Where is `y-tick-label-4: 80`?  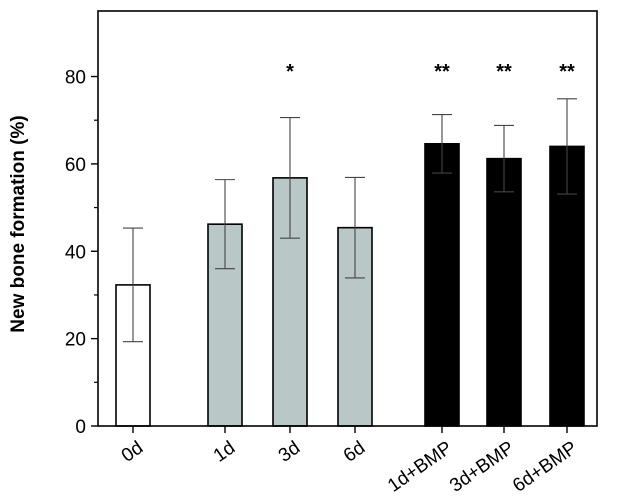
y-tick-label-4: 80 is located at coordinates (75, 78).